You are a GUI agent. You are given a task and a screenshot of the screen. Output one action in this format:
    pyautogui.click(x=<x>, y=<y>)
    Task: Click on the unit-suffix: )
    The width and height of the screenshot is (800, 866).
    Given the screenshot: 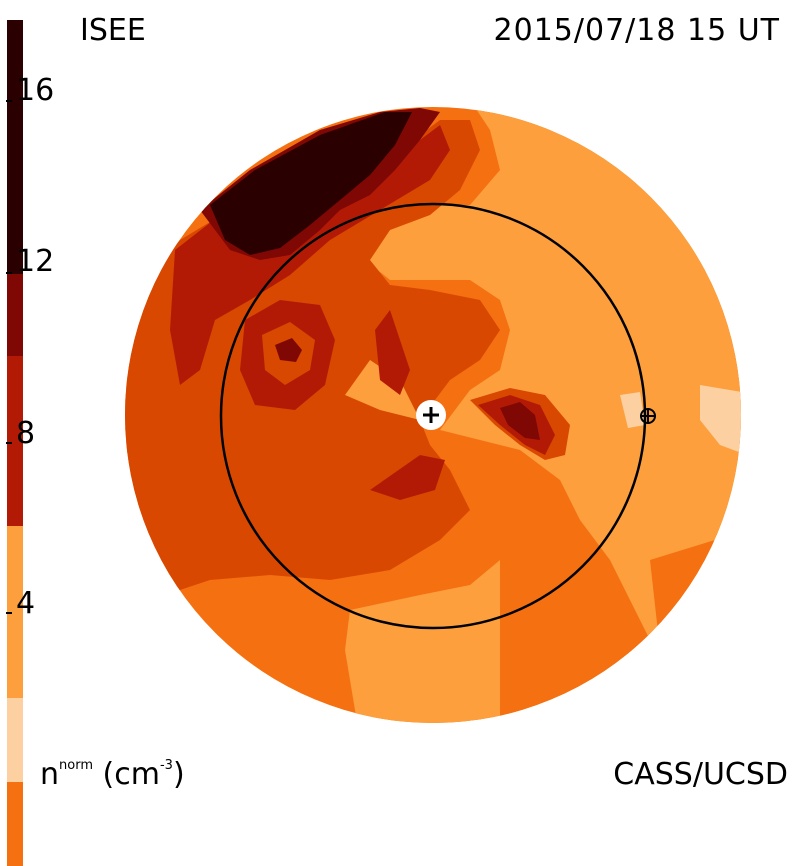 What is the action you would take?
    pyautogui.click(x=178, y=774)
    